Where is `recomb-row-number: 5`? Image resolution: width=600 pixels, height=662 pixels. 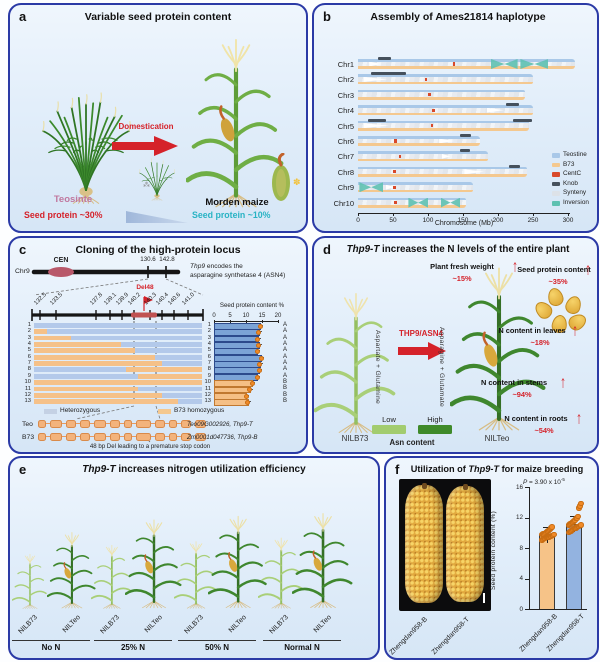
recomb-row-number: 5 is located at coordinates (29, 350).